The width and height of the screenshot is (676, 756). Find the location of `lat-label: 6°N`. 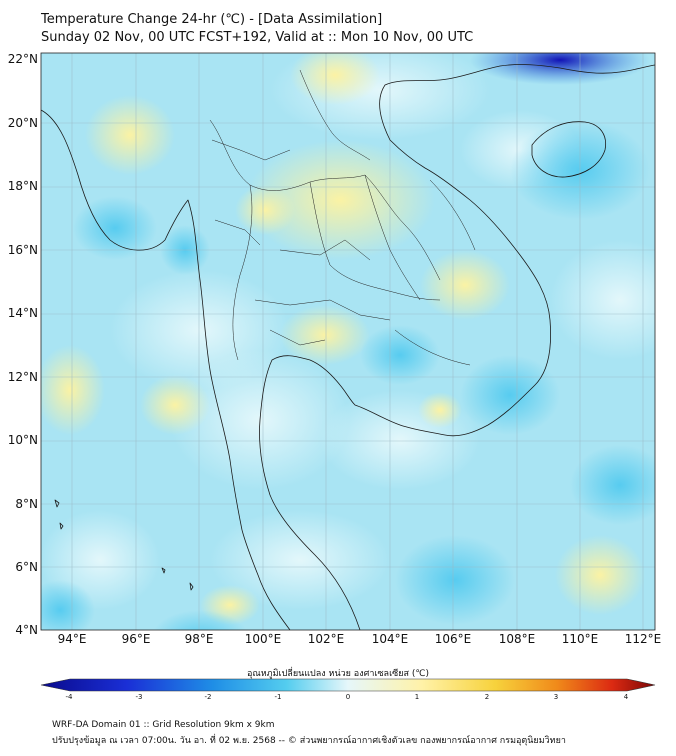

lat-label: 6°N is located at coordinates (26, 567).